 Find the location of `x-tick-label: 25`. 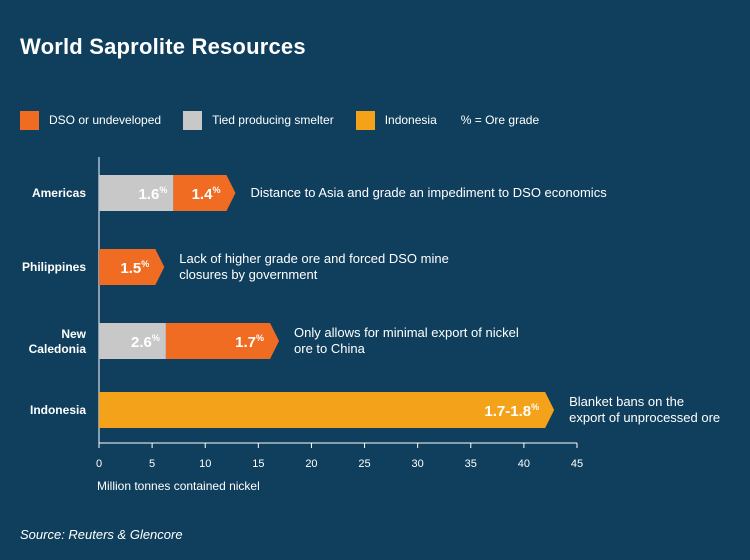

x-tick-label: 25 is located at coordinates (364, 464).